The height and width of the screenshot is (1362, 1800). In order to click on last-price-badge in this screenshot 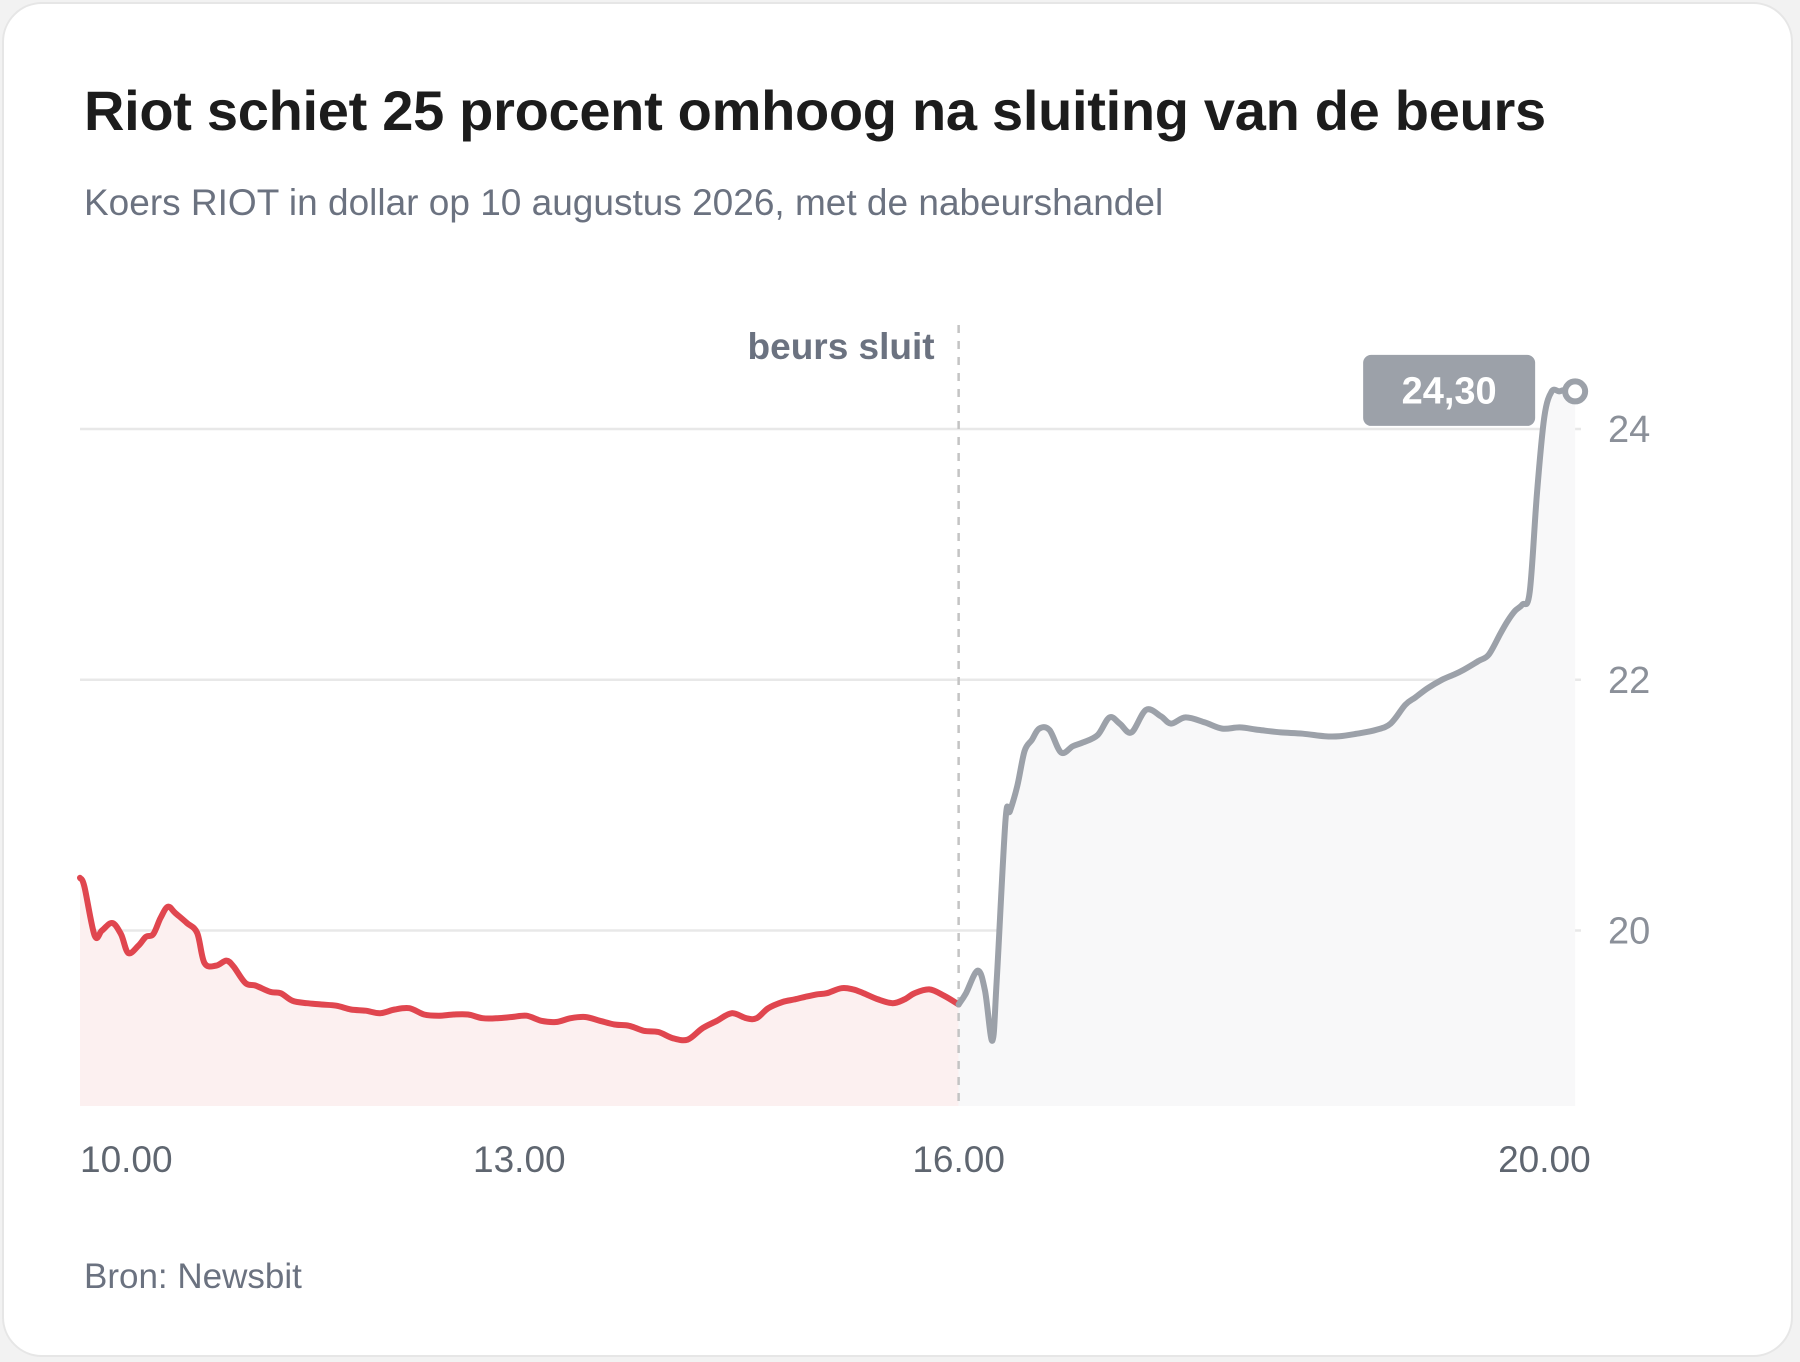, I will do `click(1449, 390)`.